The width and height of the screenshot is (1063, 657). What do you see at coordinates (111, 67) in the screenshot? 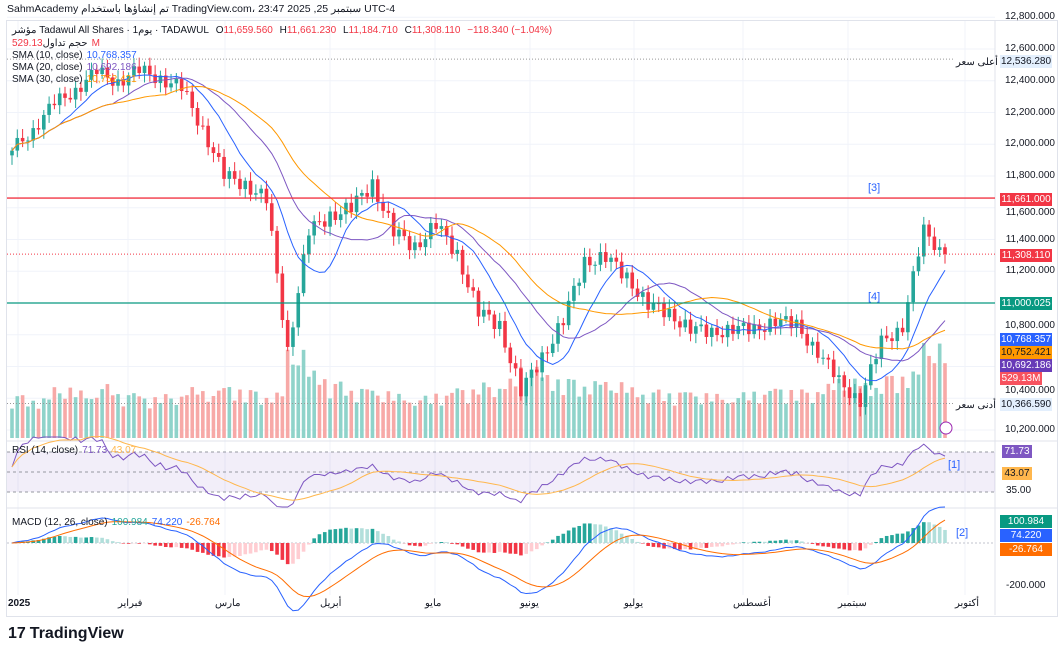
I see `sma20-value: 10,692.186` at bounding box center [111, 67].